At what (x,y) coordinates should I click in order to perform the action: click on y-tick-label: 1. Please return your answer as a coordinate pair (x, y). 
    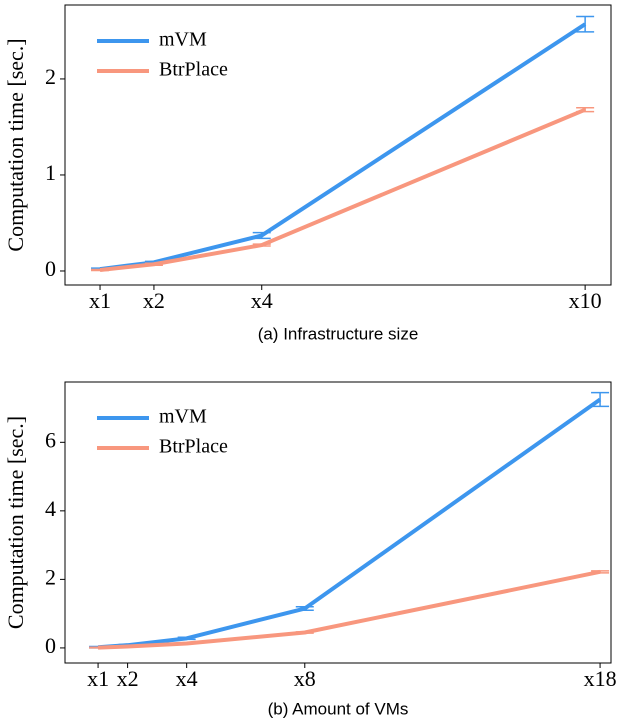
    Looking at the image, I should click on (50, 172).